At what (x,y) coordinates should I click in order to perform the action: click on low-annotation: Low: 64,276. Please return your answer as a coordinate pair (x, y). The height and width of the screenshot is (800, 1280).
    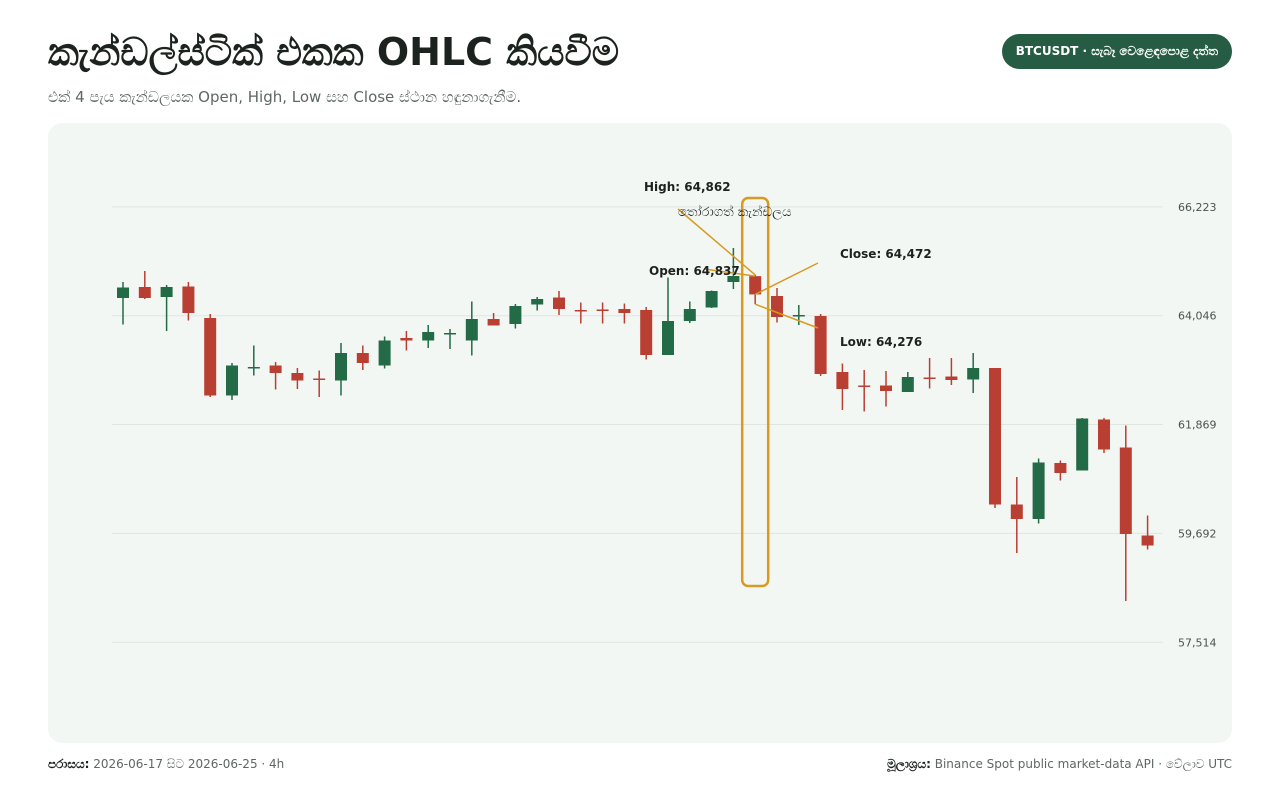
    Looking at the image, I should click on (881, 342).